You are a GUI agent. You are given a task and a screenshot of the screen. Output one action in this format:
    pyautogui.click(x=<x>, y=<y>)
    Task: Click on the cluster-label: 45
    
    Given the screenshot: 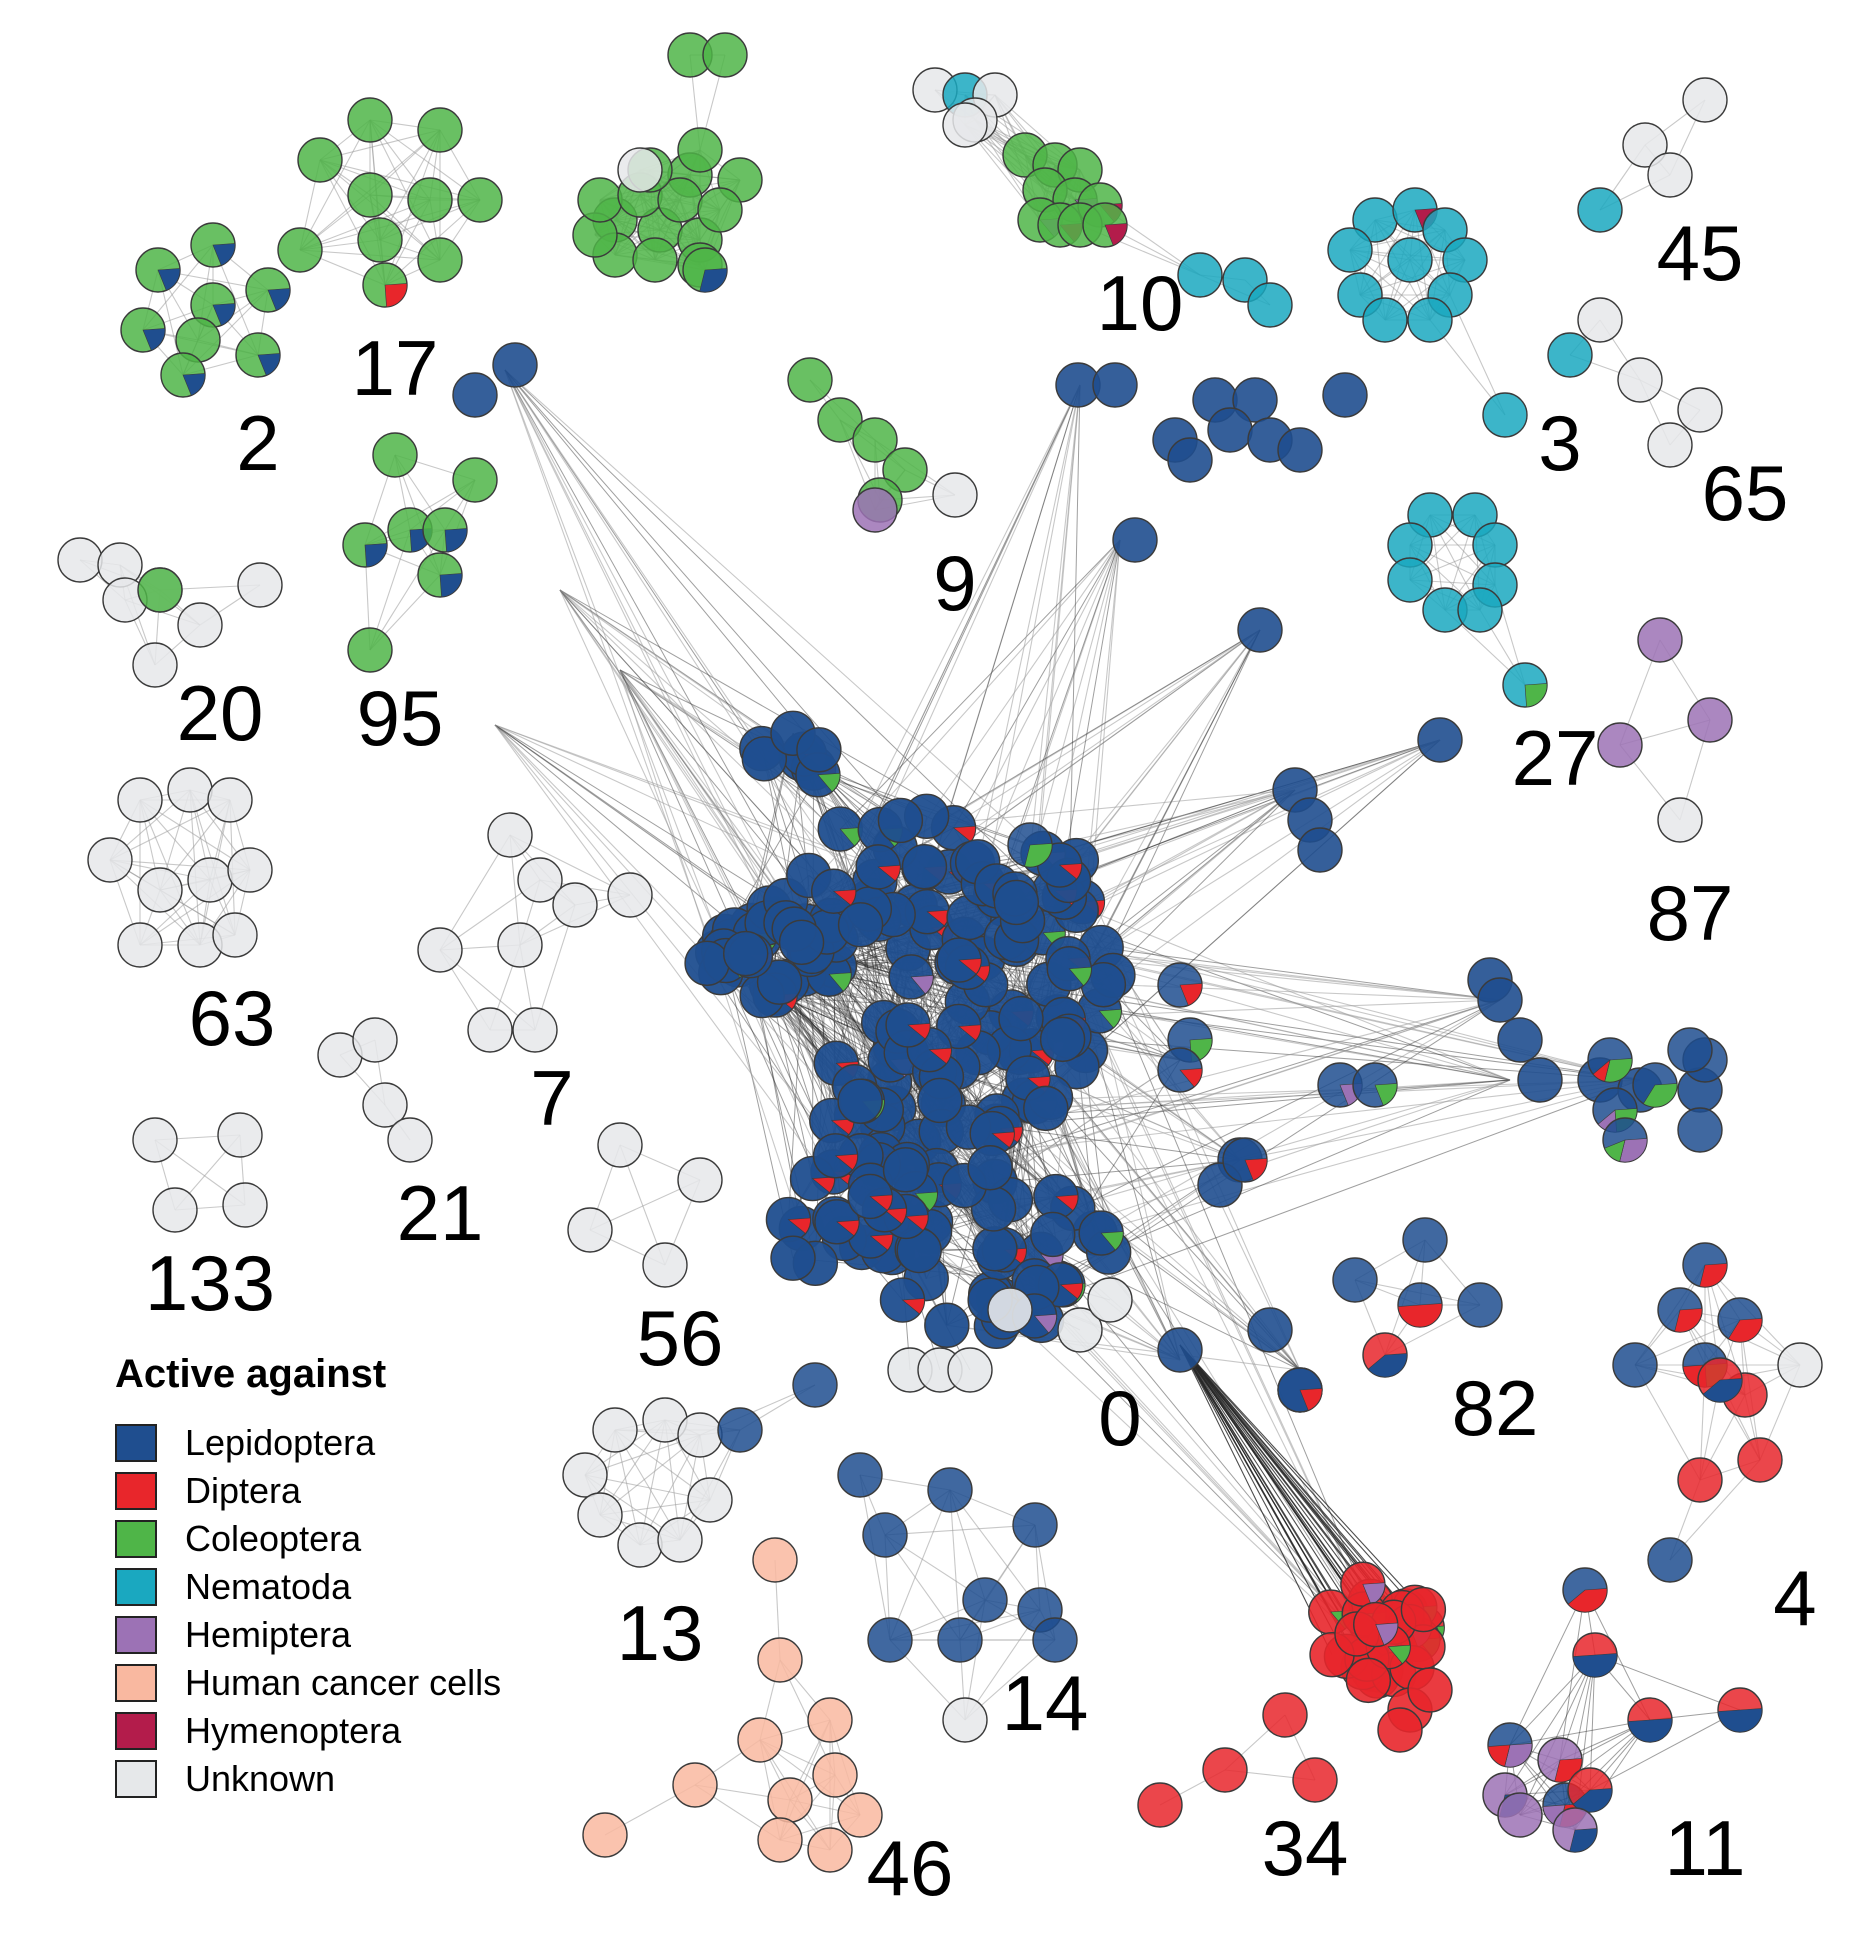 What is the action you would take?
    pyautogui.click(x=1700, y=253)
    